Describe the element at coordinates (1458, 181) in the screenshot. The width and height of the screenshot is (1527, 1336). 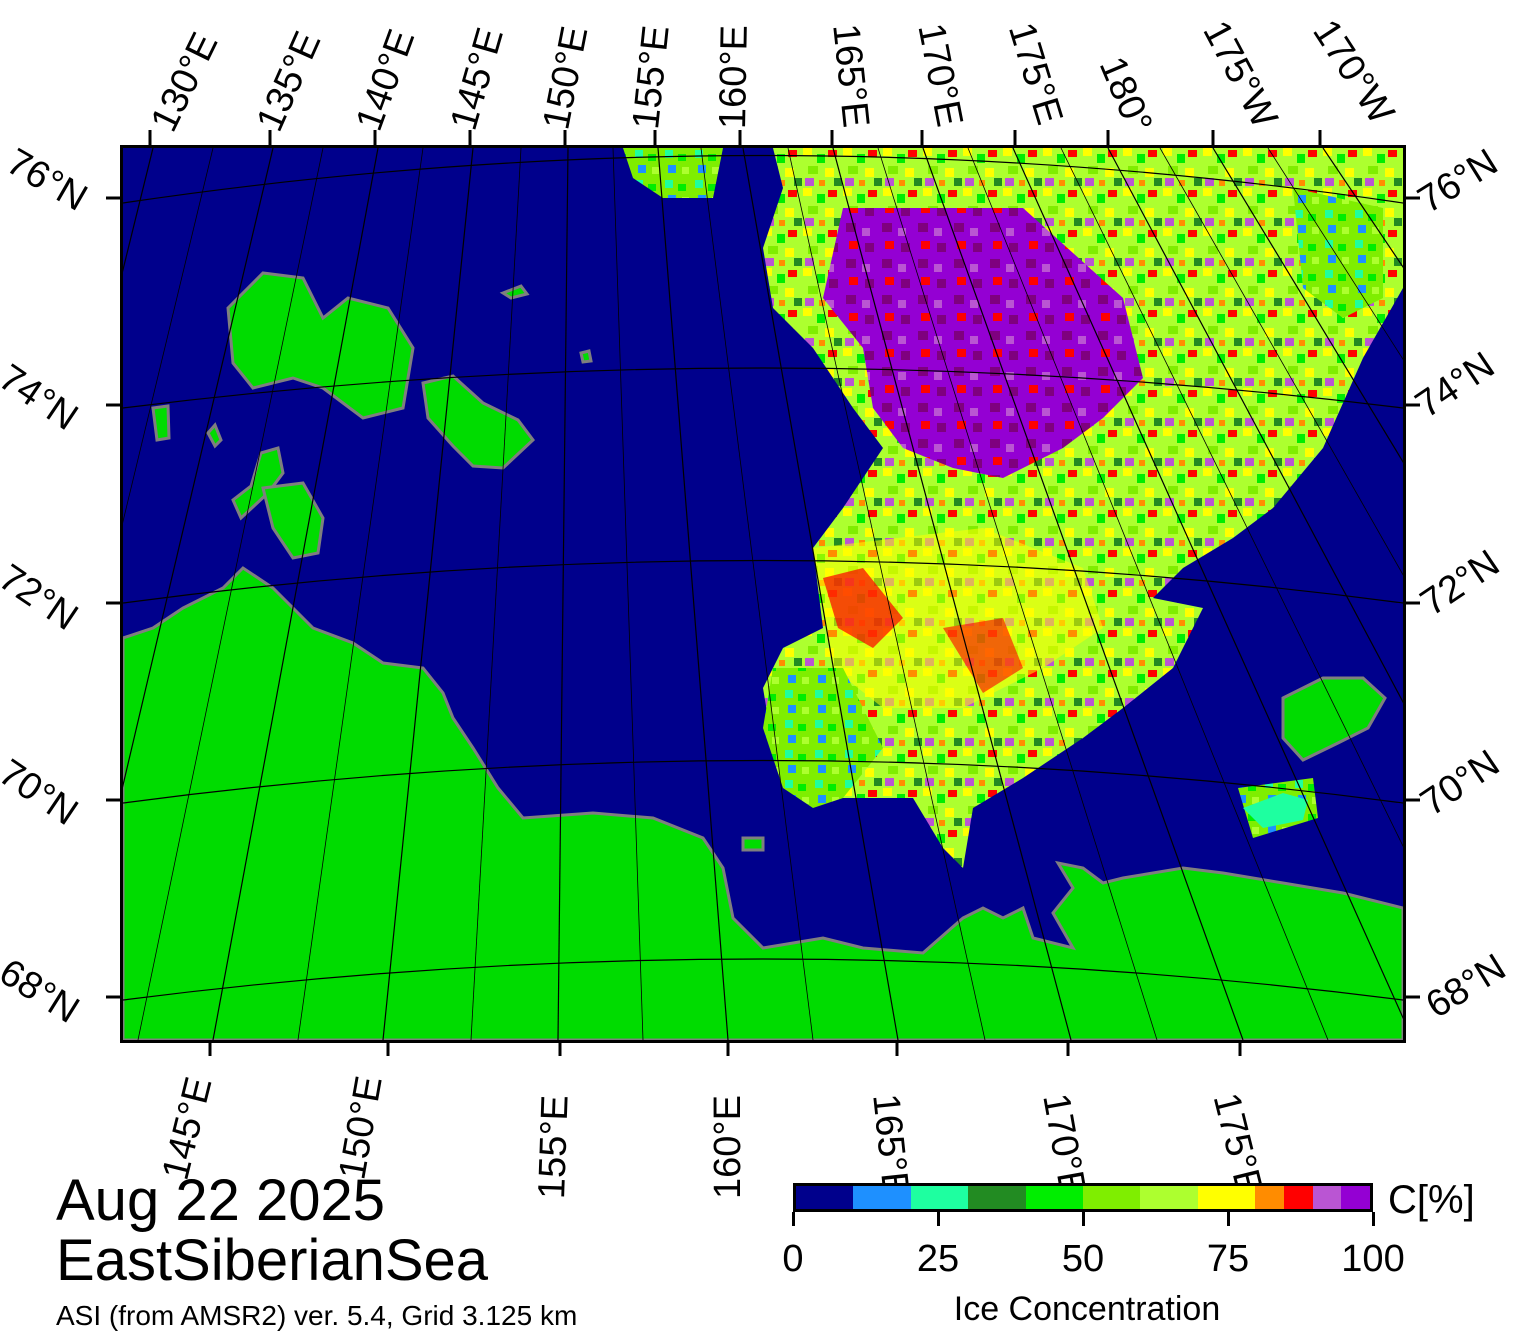
I see `right-lat-label: 76°N` at that location.